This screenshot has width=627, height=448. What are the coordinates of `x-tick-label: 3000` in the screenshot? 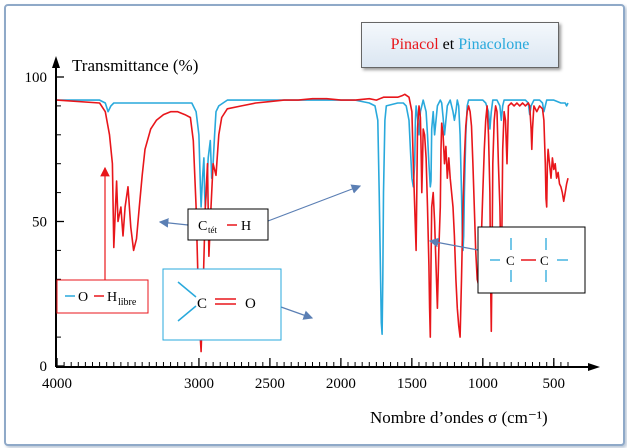 It's located at (199, 384).